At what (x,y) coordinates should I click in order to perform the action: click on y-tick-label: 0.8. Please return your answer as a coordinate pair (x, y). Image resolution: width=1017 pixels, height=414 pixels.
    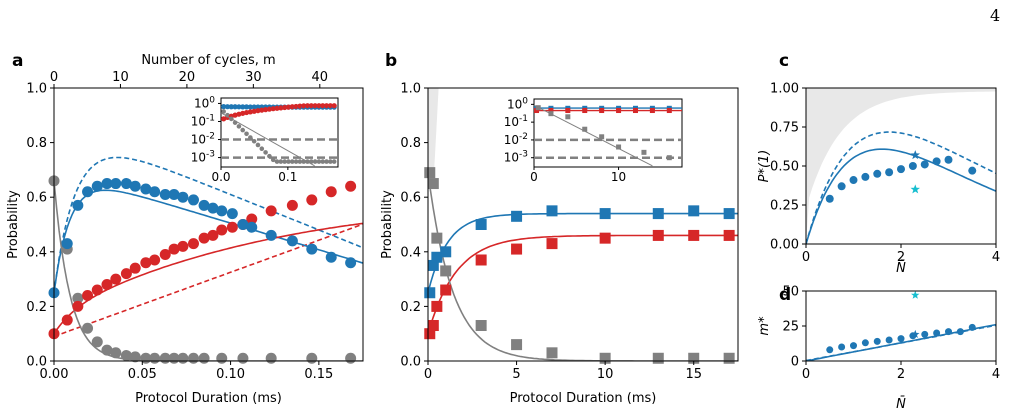
    Looking at the image, I should click on (410, 143).